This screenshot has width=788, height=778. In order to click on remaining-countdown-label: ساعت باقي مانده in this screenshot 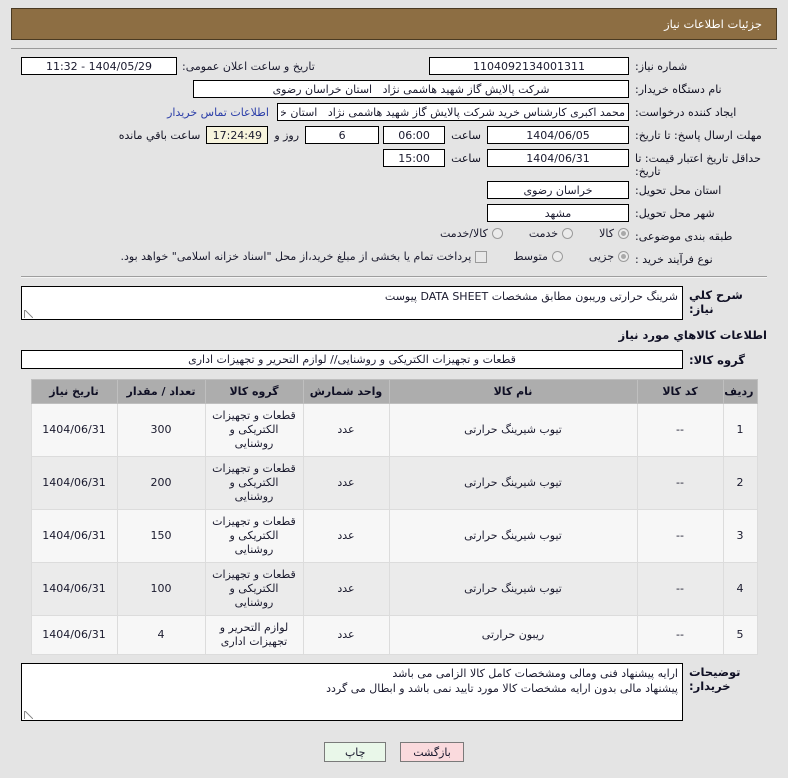, I will do `click(159, 135)`.